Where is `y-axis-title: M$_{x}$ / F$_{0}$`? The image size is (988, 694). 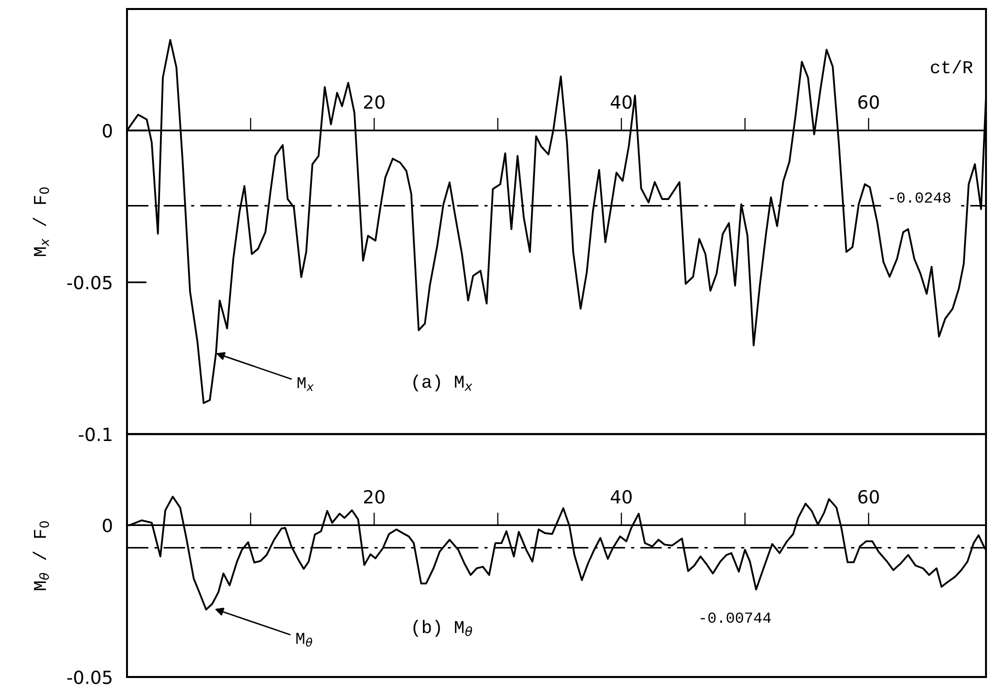
y-axis-title: M$_{x}$ / F$_{0}$ is located at coordinates (41, 221).